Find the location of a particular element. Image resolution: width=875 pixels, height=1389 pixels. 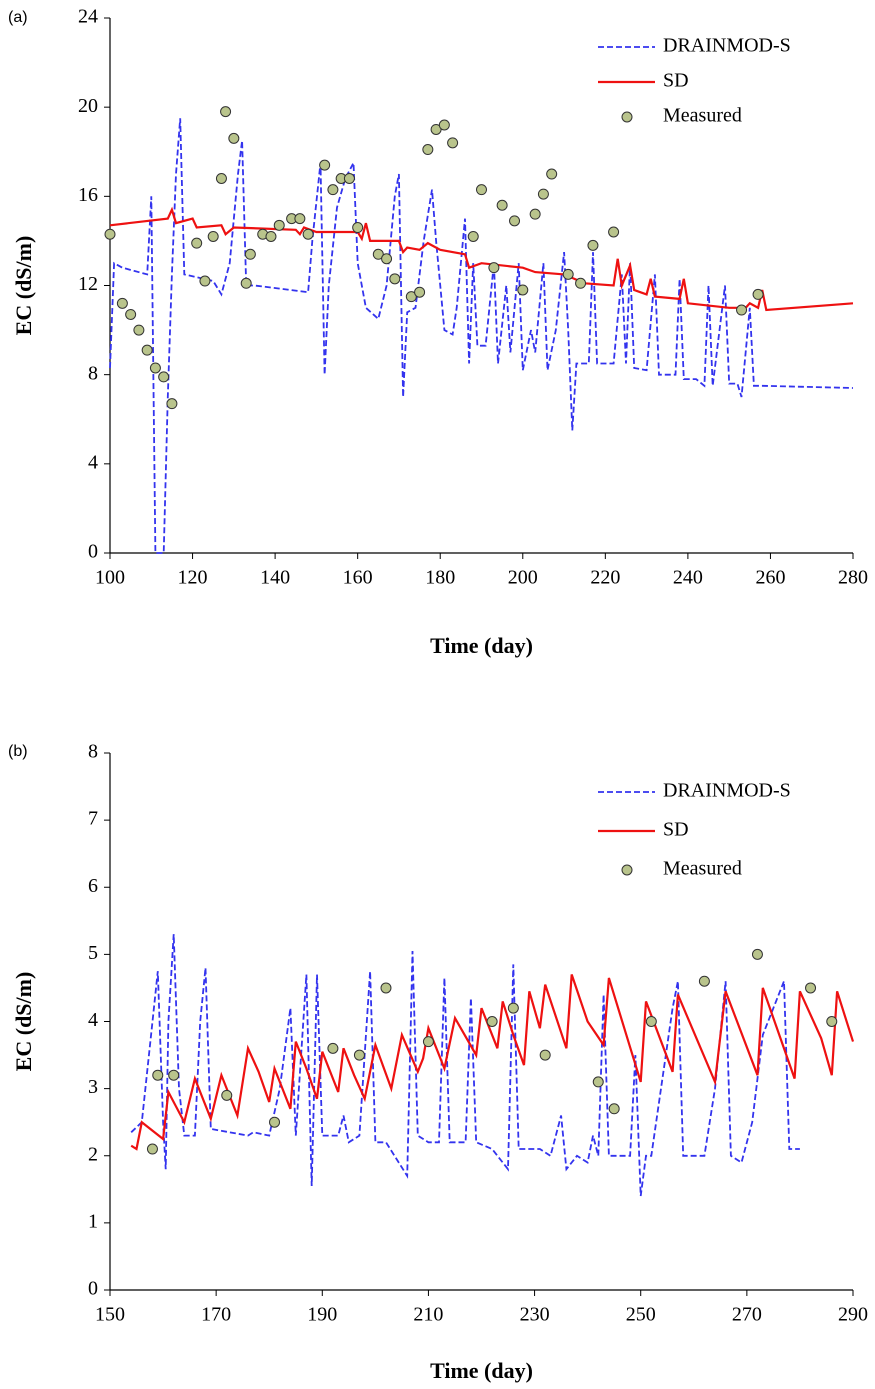

y-tick-label: 6 is located at coordinates (93, 886).